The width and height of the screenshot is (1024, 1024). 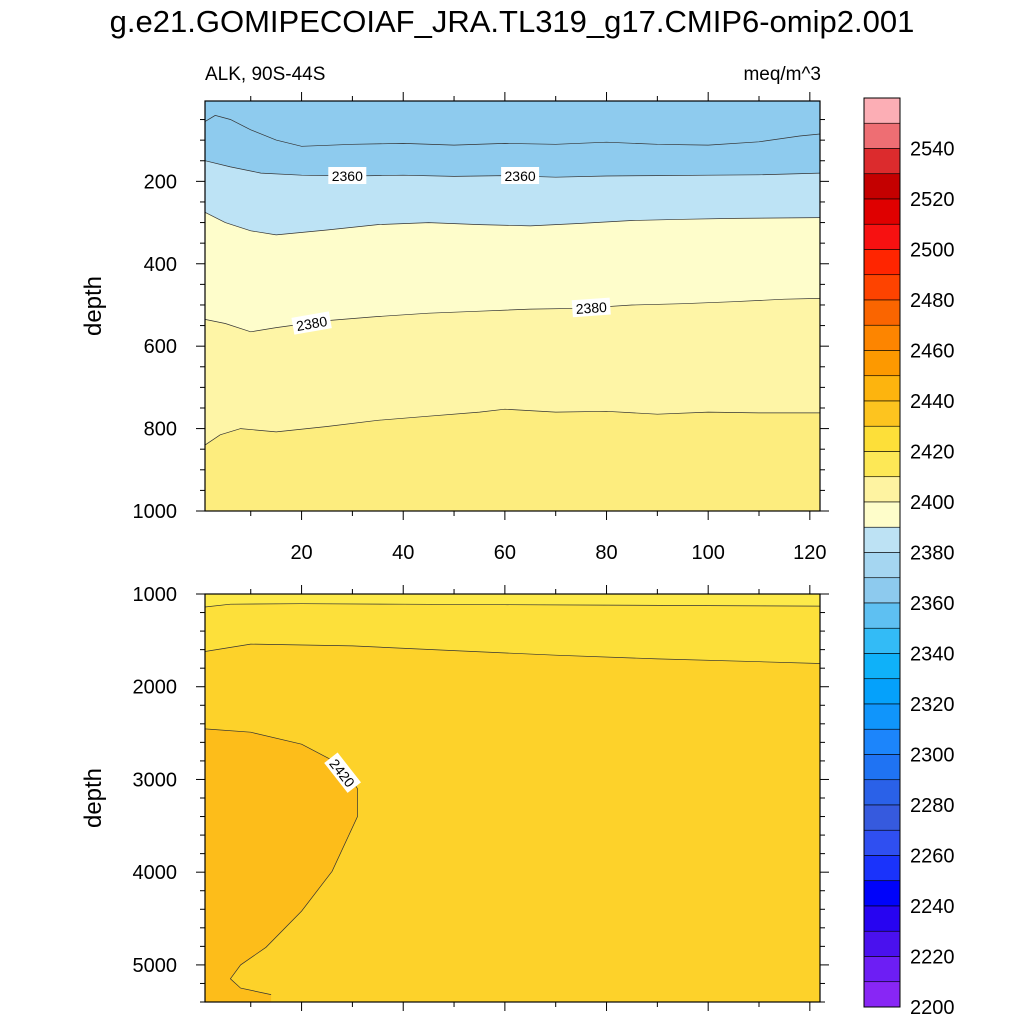 I want to click on colorbar-label: 2340, so click(x=932, y=655).